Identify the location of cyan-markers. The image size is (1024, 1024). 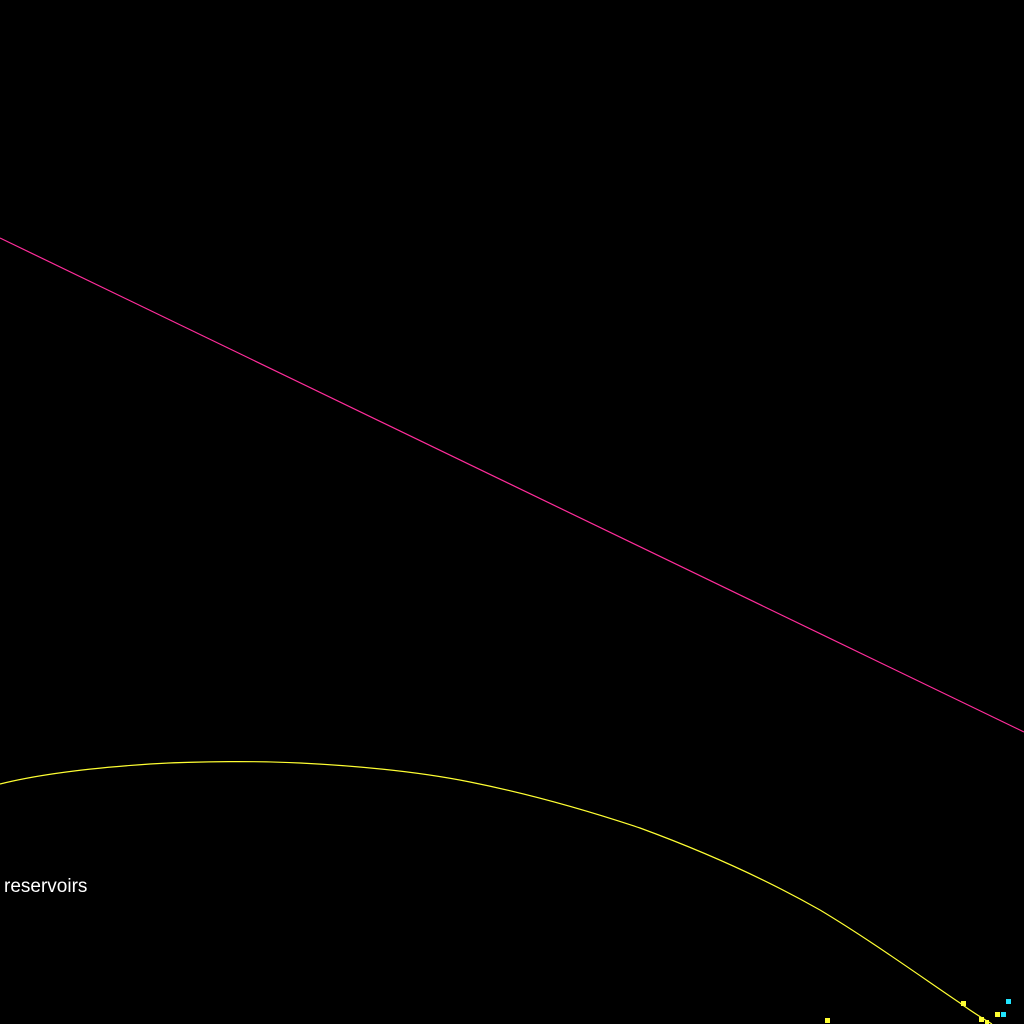
(1006, 1008).